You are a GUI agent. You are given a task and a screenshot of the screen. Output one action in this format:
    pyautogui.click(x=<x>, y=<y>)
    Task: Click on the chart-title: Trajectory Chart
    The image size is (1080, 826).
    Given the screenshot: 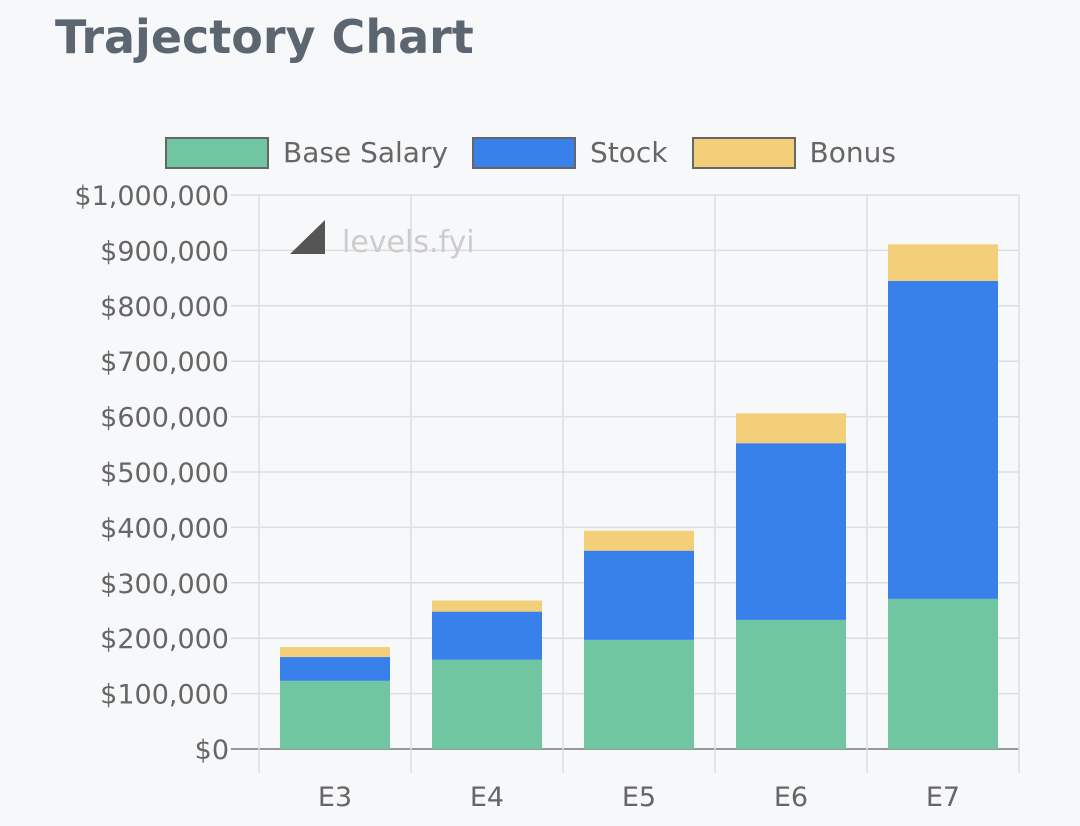 What is the action you would take?
    pyautogui.click(x=264, y=37)
    